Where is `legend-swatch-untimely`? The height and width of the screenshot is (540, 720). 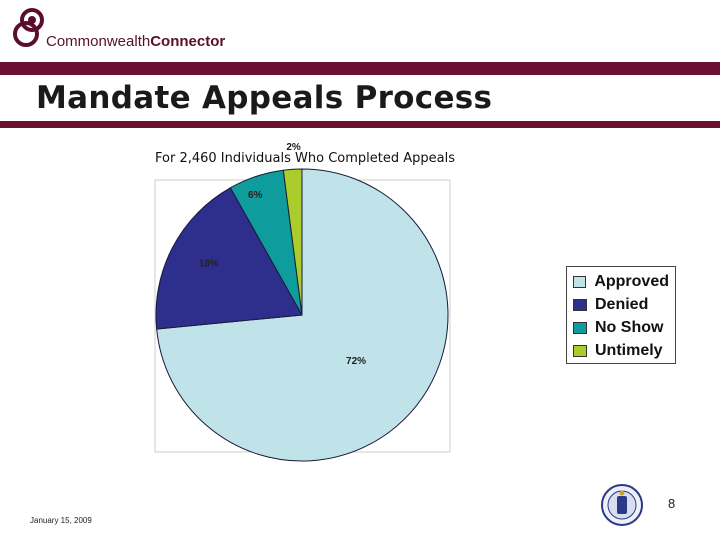 legend-swatch-untimely is located at coordinates (580, 350).